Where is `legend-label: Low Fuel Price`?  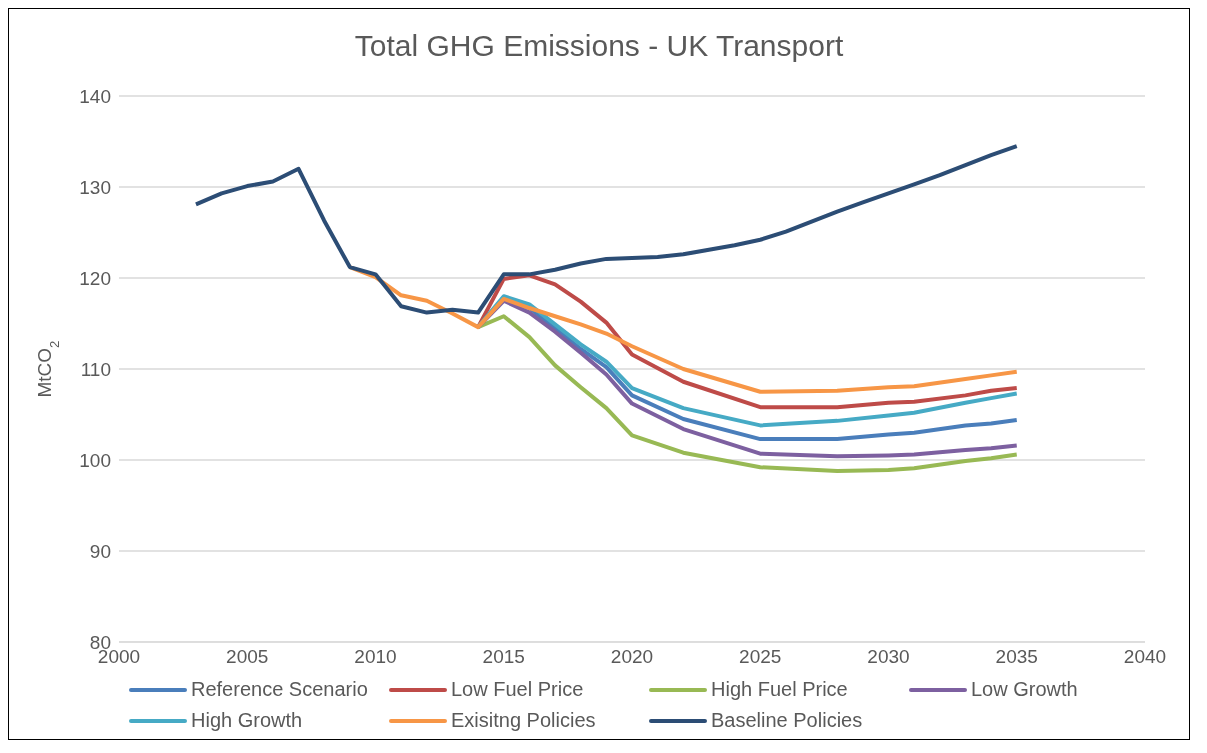 legend-label: Low Fuel Price is located at coordinates (517, 689).